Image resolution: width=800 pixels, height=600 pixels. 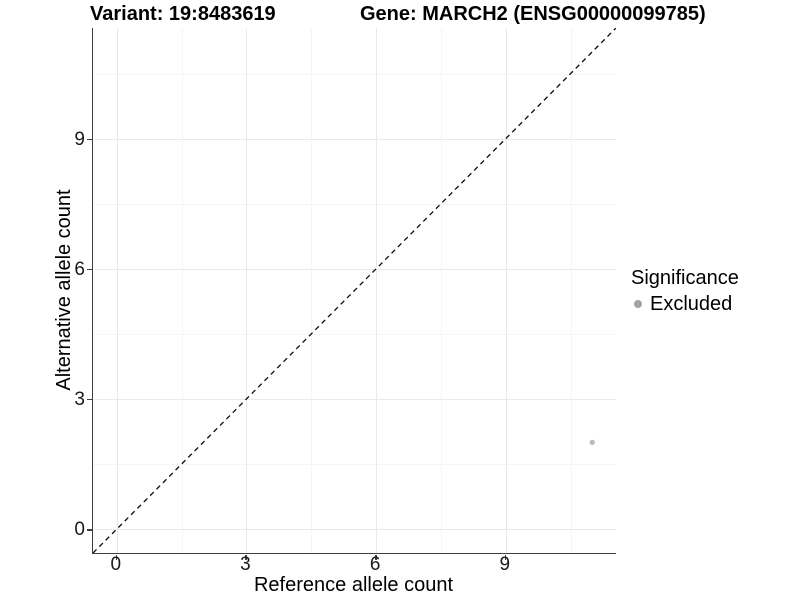 I want to click on x-tick-label: 0, so click(x=116, y=564).